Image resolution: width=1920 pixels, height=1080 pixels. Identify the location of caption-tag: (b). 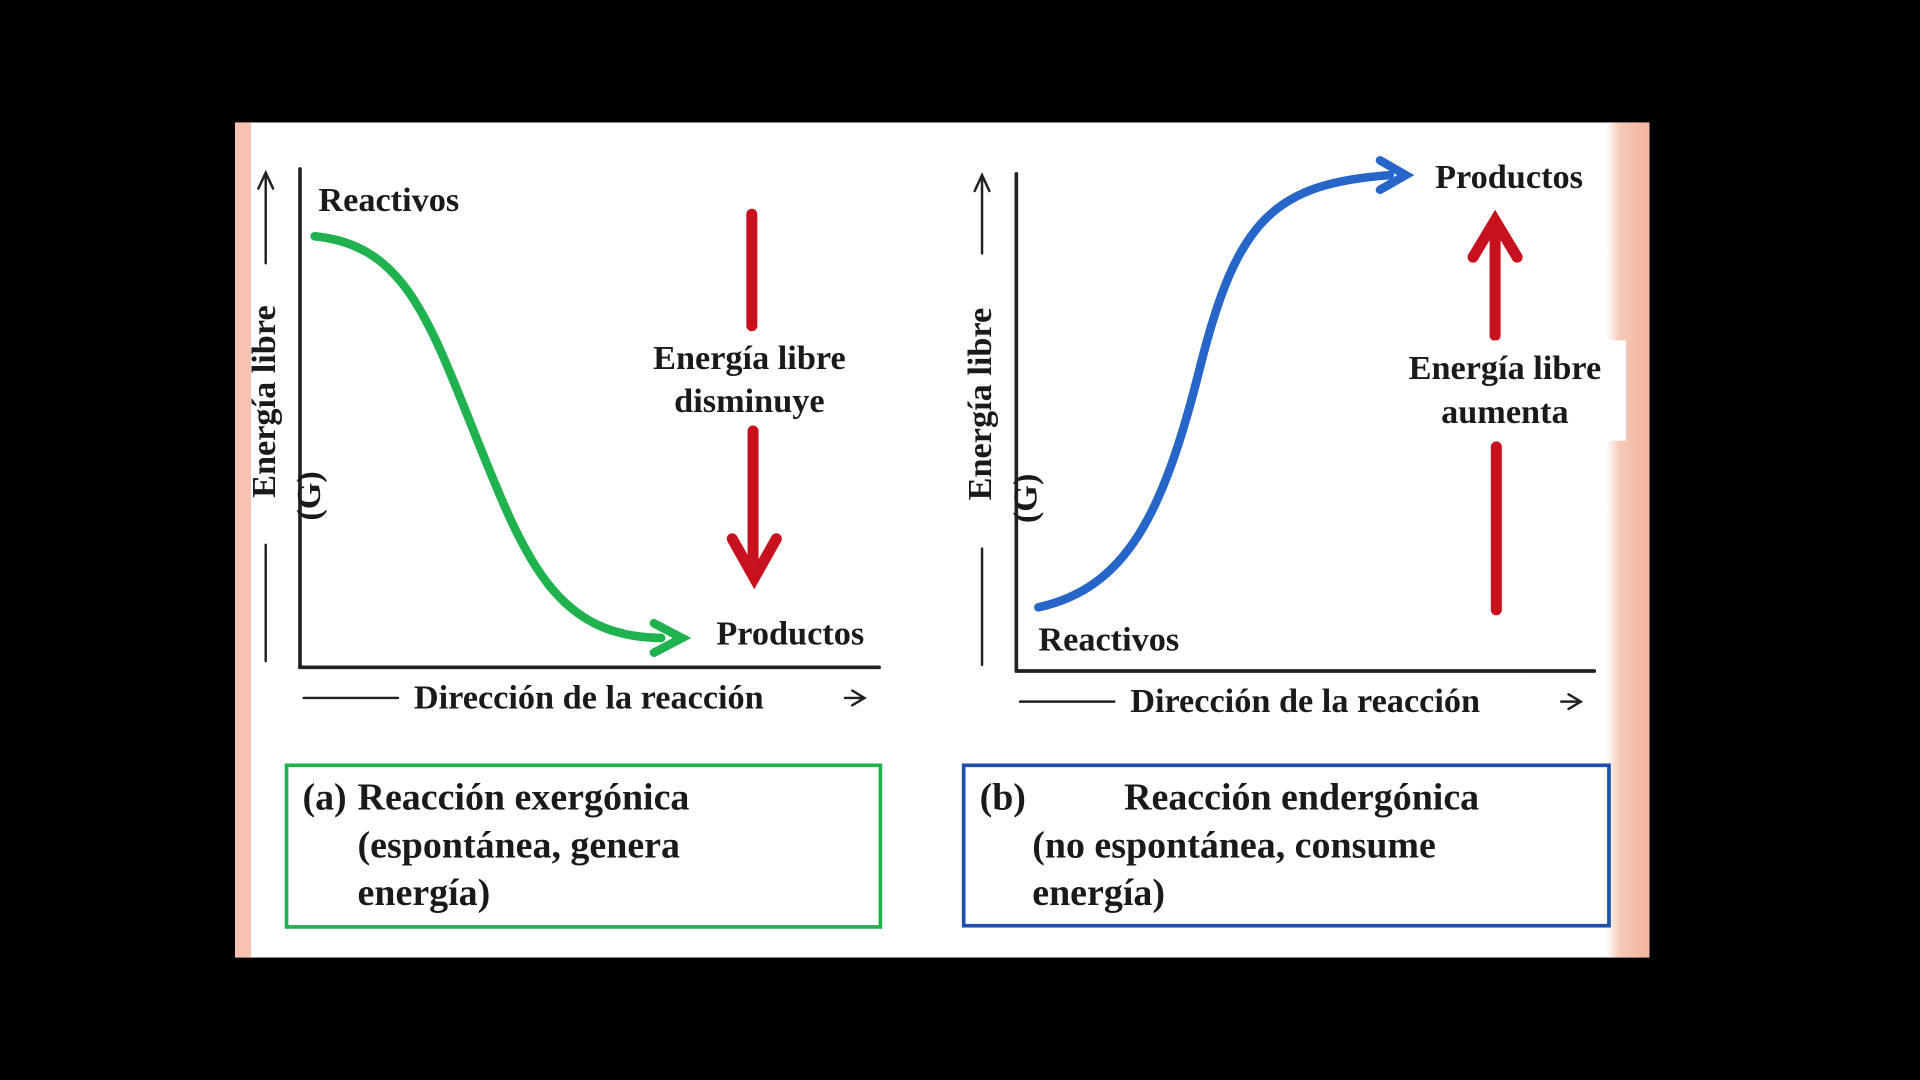
(1003, 798).